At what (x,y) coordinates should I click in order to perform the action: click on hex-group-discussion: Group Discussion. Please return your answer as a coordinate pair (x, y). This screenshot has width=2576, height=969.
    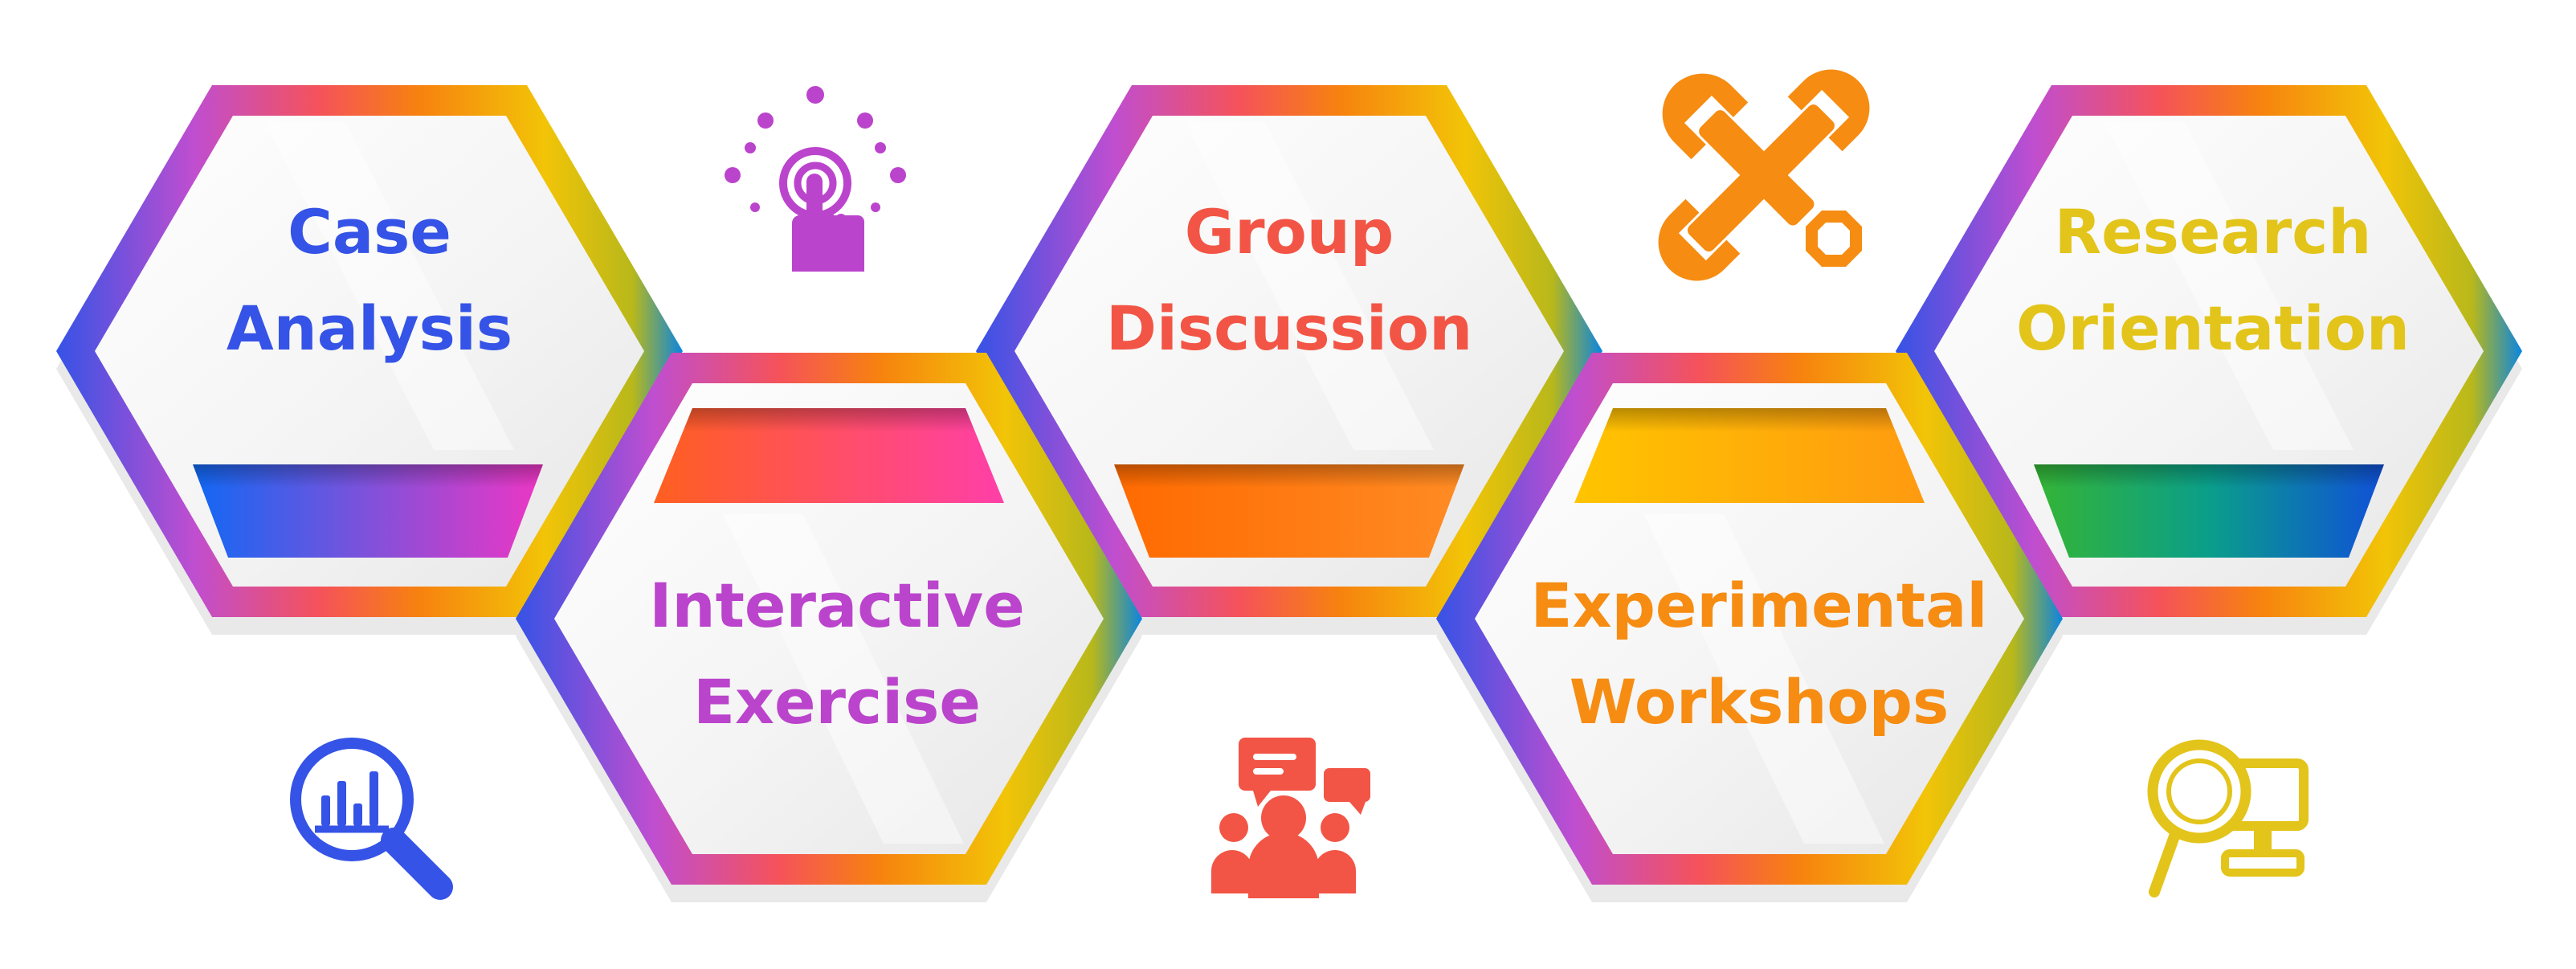
    Looking at the image, I should click on (1289, 360).